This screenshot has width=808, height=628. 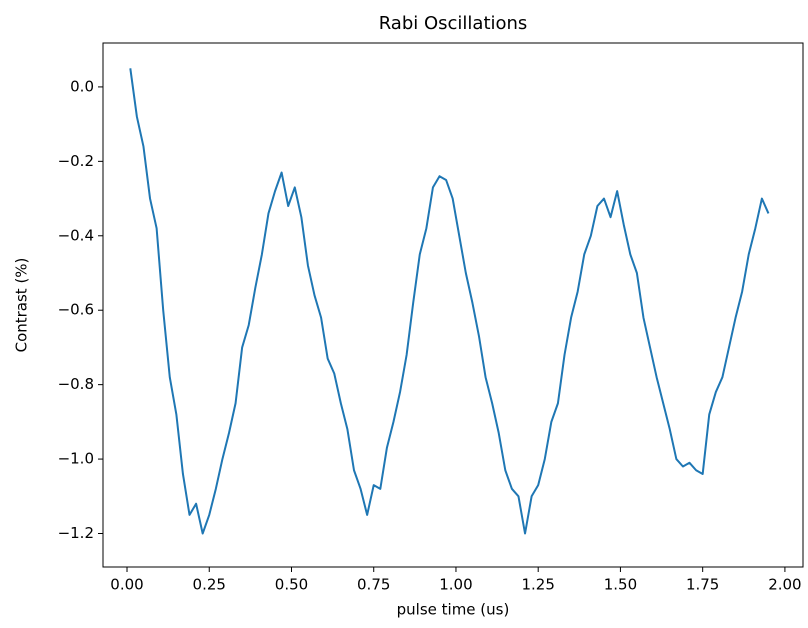 What do you see at coordinates (76, 235) in the screenshot?
I see `y-tick-label: −0.4` at bounding box center [76, 235].